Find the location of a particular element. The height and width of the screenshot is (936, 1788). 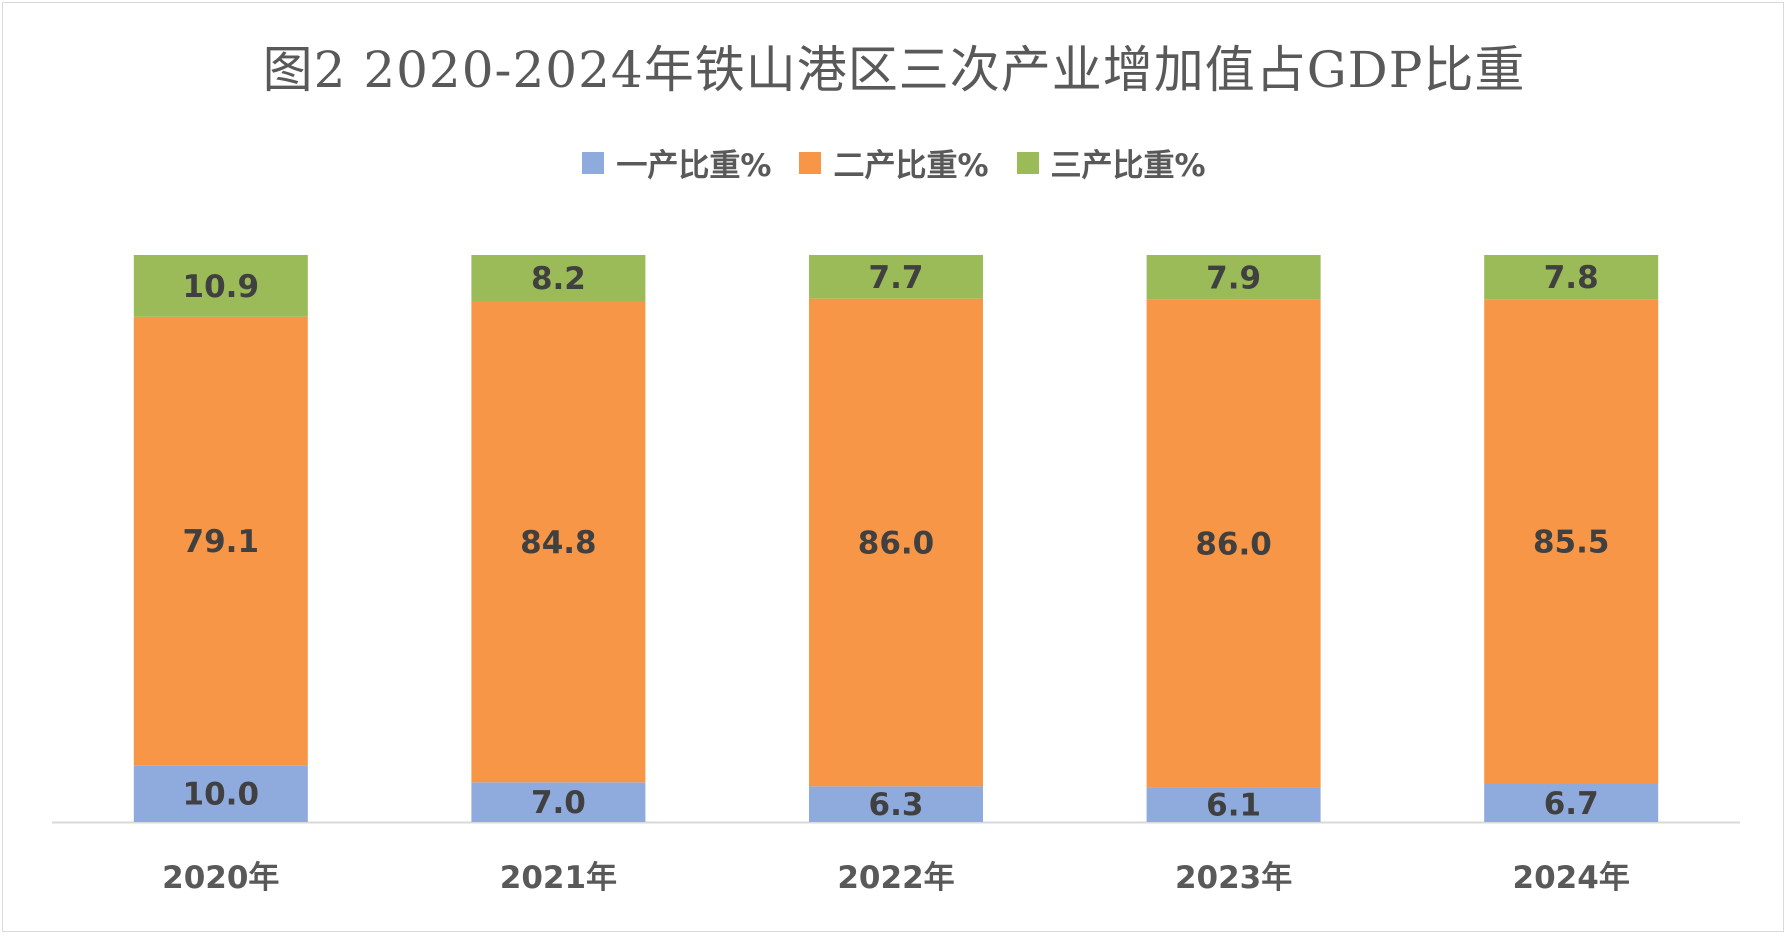

data-label-series-2-2: 84.8 is located at coordinates (558, 543).